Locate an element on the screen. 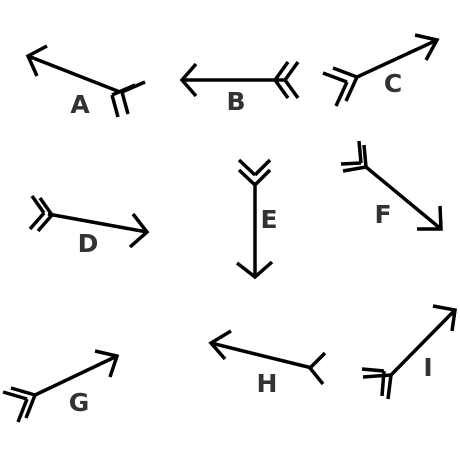  arrow-d-label: D is located at coordinates (88, 243).